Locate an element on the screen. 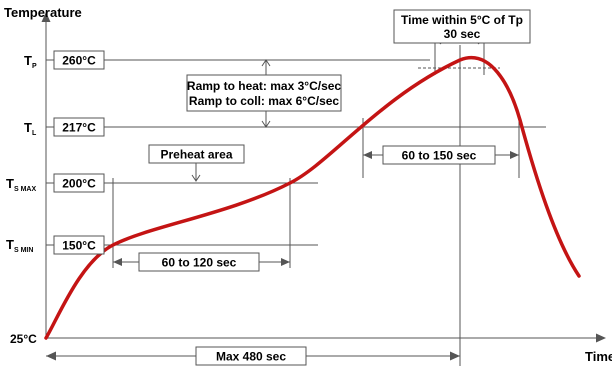 The height and width of the screenshot is (368, 612). liquidus-duration-right-head is located at coordinates (514, 155).